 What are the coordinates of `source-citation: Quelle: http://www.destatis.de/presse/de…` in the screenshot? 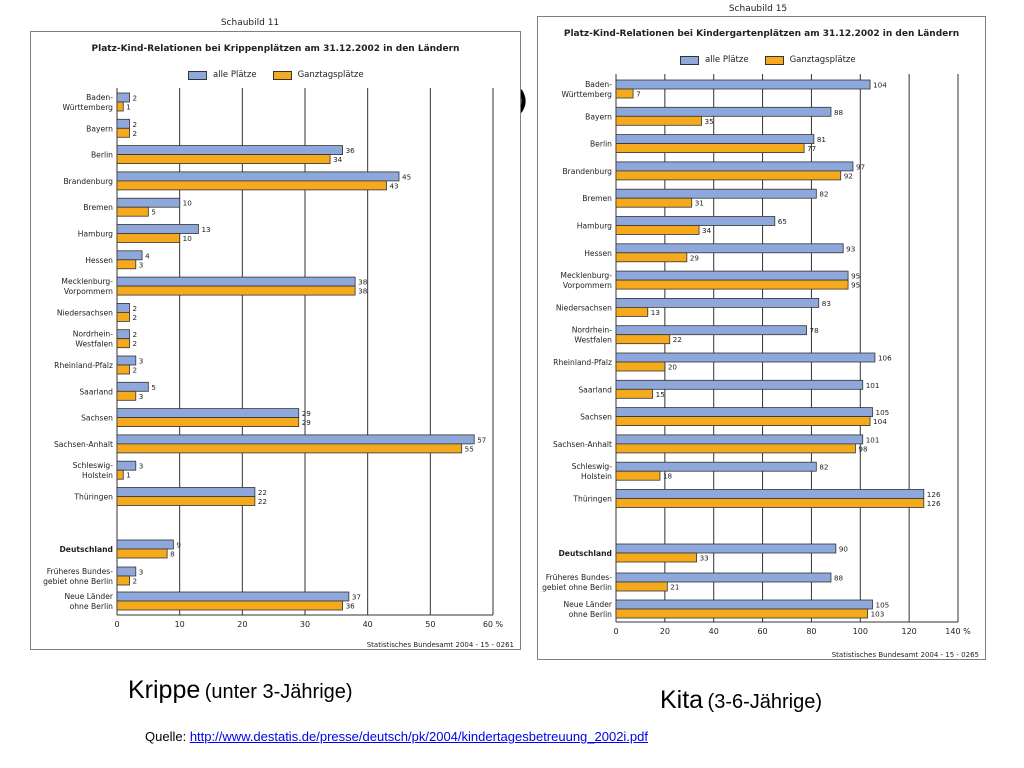 It's located at (396, 736).